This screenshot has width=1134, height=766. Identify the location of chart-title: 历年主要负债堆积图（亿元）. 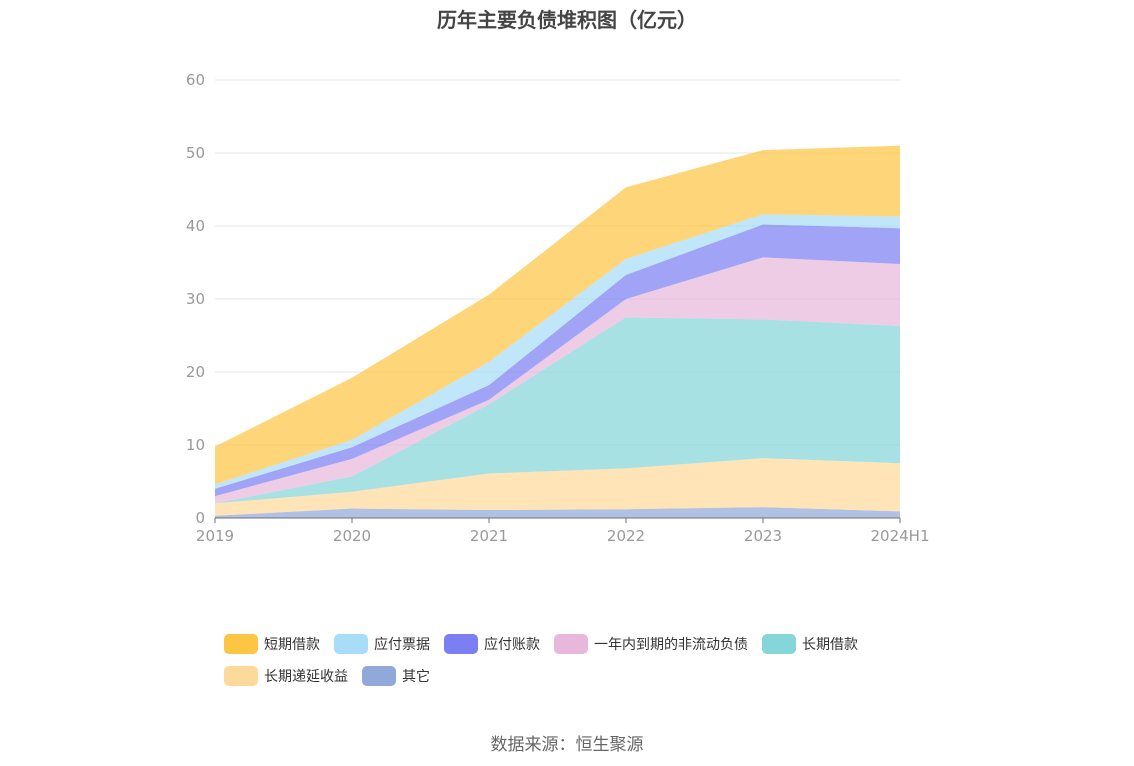
(567, 20).